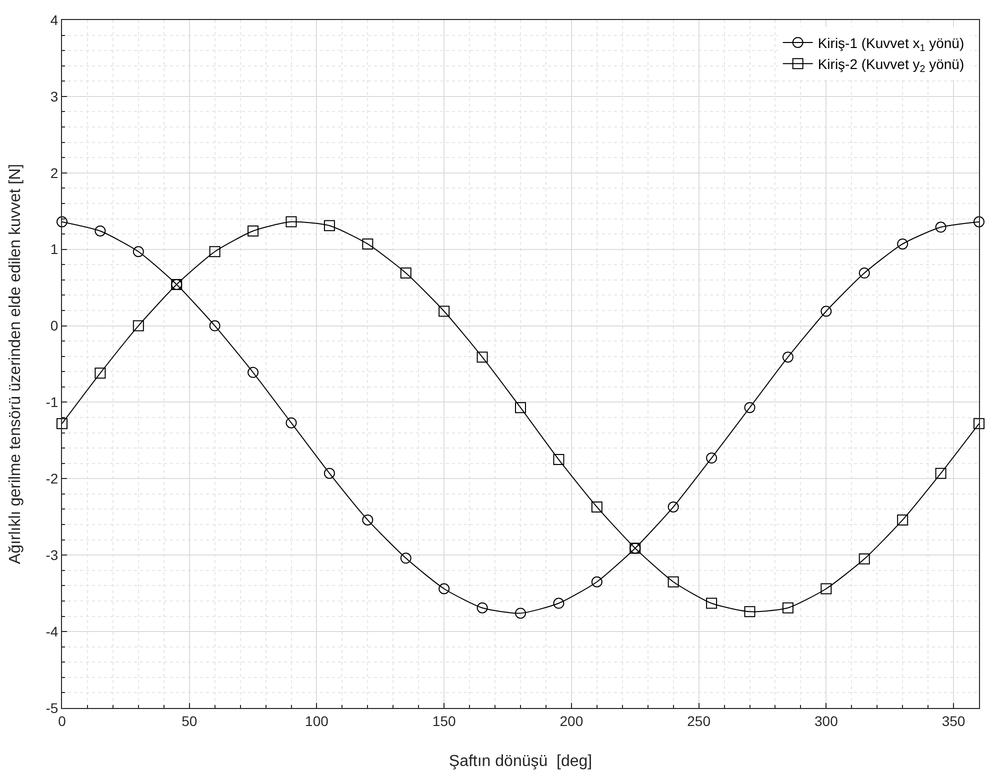 The width and height of the screenshot is (992, 780). Describe the element at coordinates (15, 364) in the screenshot. I see `y-axis-title: Ağırlıklı gerilme tensörü üzerinden elde edilen kuvvet [N]` at that location.